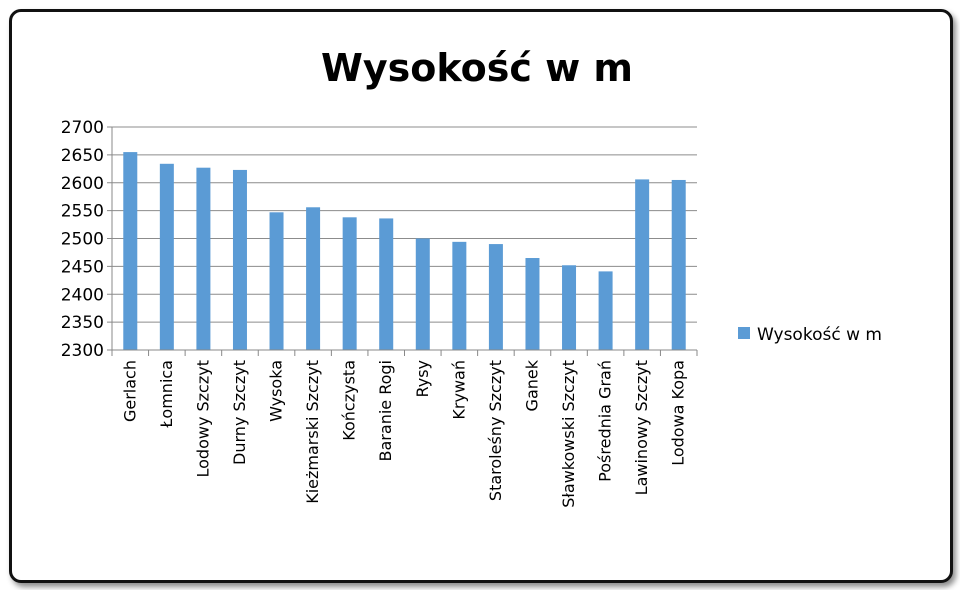 Image resolution: width=960 pixels, height=590 pixels. What do you see at coordinates (349, 400) in the screenshot?
I see `x-tick-label: Kończysta` at bounding box center [349, 400].